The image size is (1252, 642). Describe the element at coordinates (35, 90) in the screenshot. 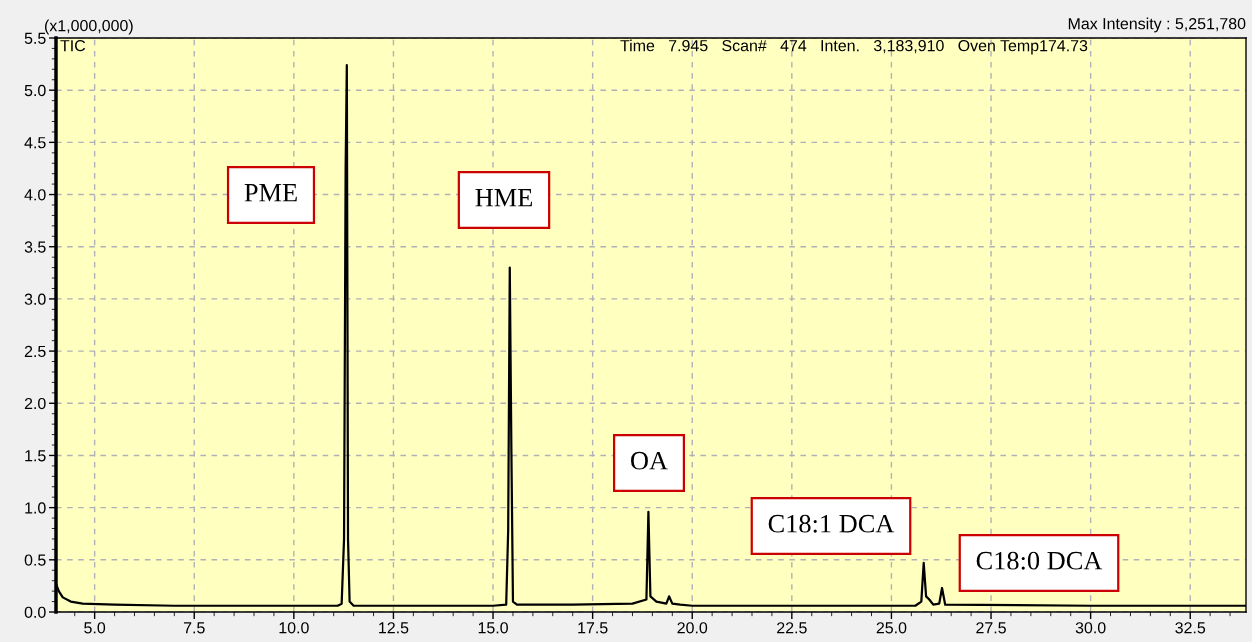

I see `y-tick-label: 5.0` at that location.